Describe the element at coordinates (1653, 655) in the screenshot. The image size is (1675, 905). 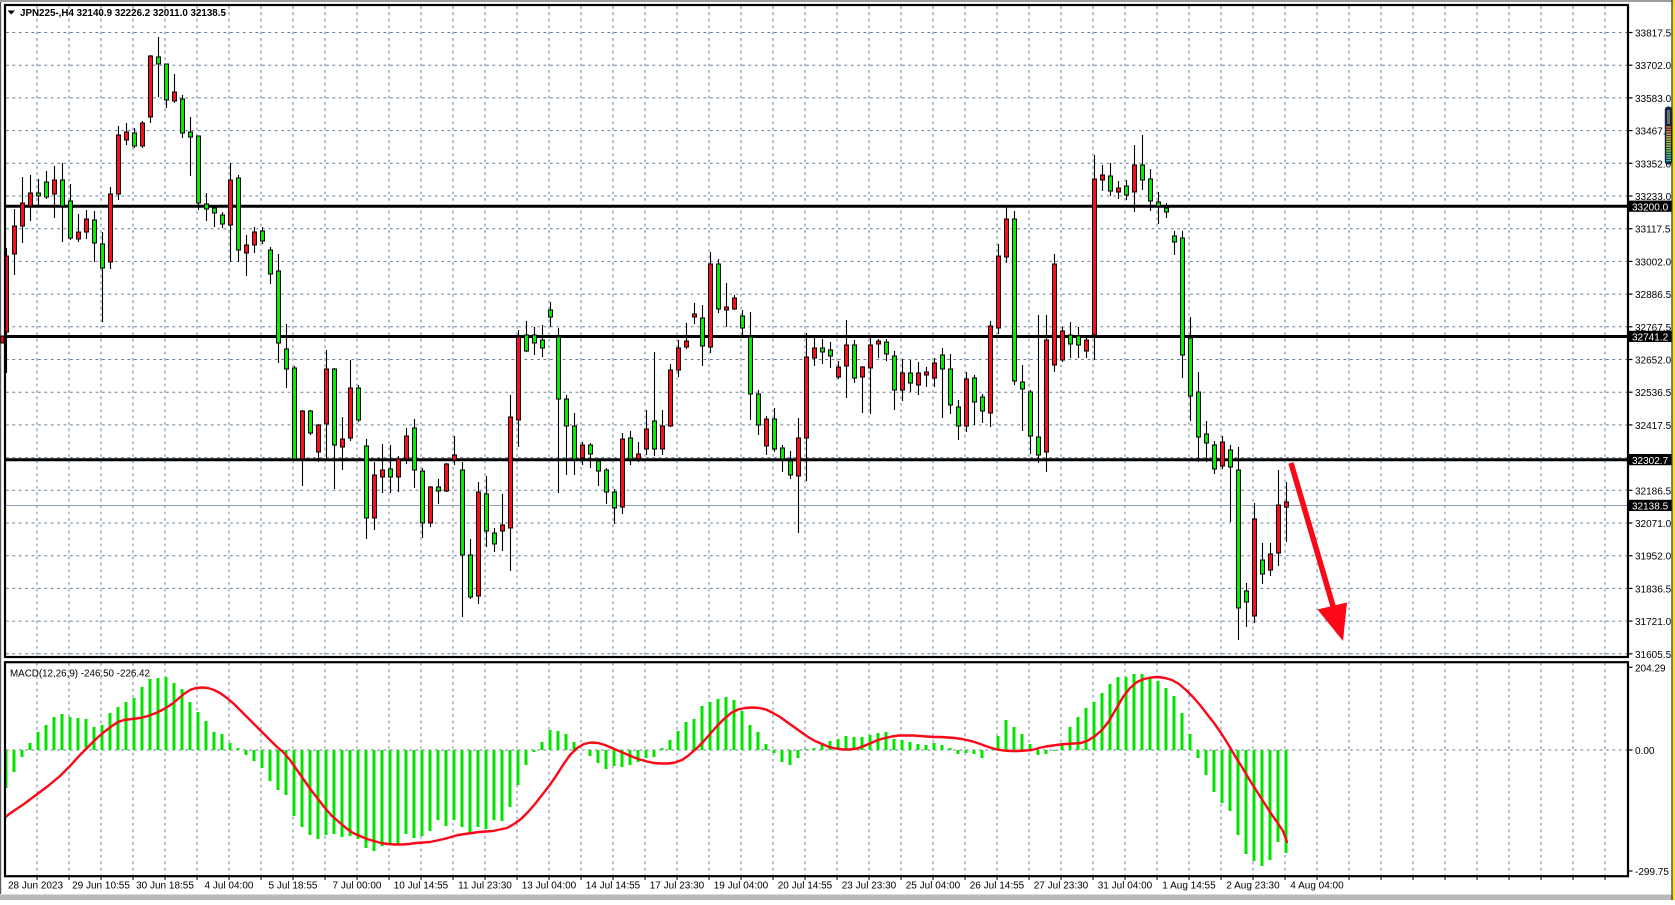
I see `svg-text: 31605.5` at that location.